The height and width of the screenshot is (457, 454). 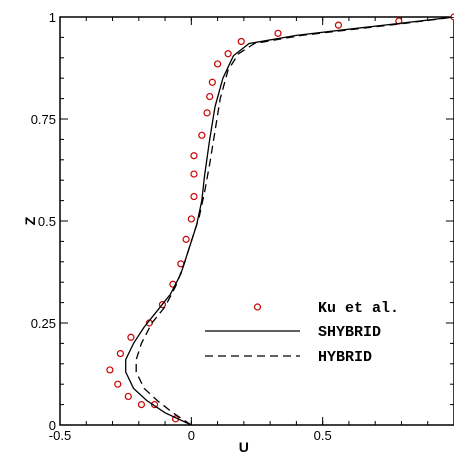 I want to click on legend-label-hybrid: HYBRID, so click(x=345, y=357).